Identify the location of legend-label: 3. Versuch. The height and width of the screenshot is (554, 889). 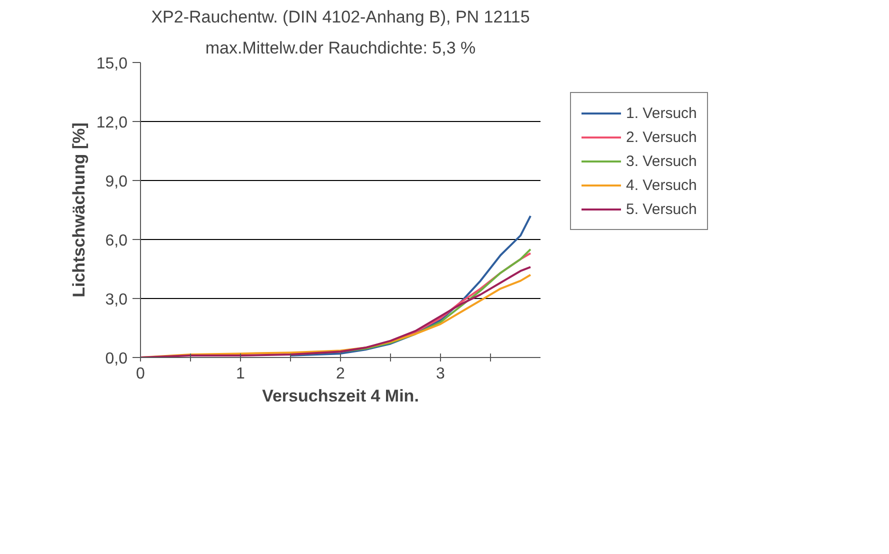
(661, 161).